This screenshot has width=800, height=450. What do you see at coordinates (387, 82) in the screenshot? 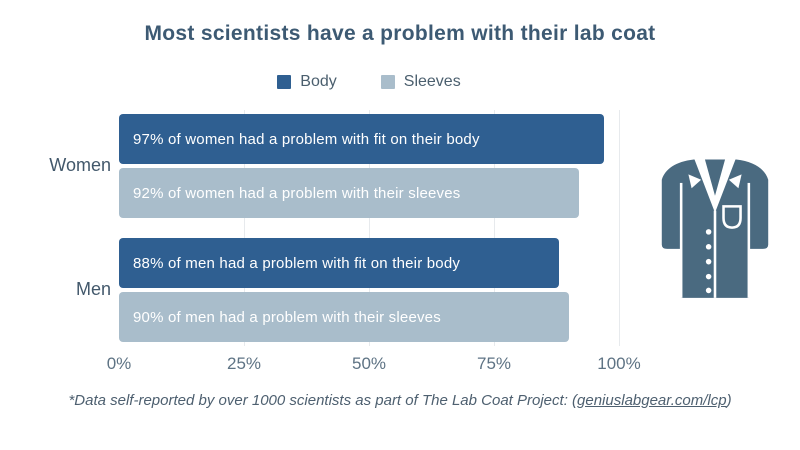
I see `legend-swatch-sleeves` at bounding box center [387, 82].